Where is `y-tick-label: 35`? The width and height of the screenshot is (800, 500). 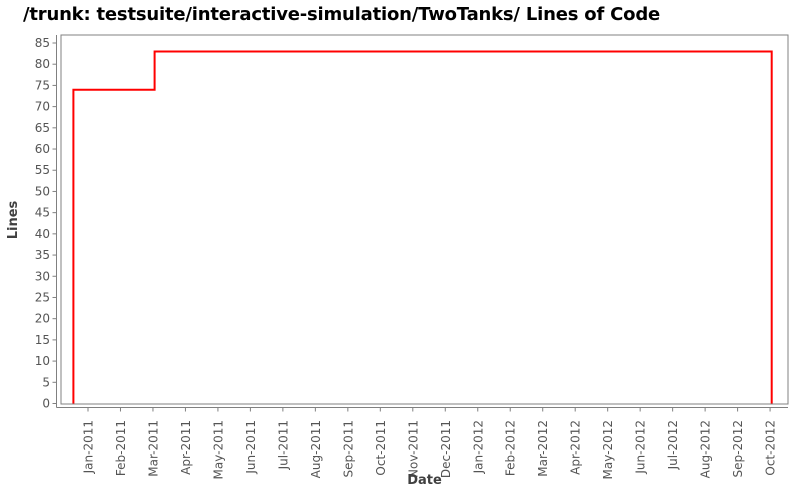
y-tick-label: 35 is located at coordinates (42, 255).